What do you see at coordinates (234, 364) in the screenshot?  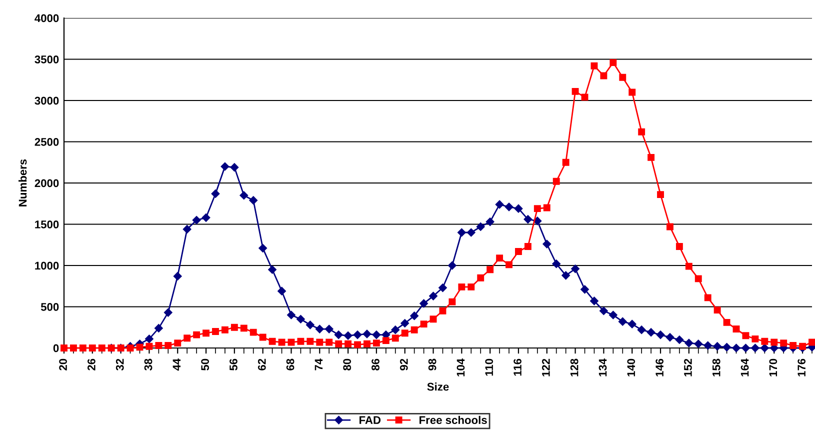 I see `x-tick-label: 56` at bounding box center [234, 364].